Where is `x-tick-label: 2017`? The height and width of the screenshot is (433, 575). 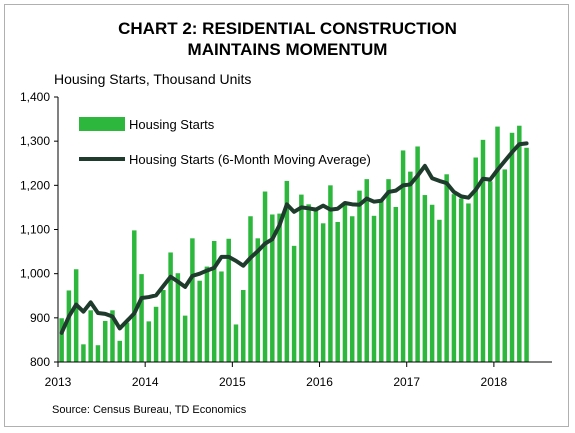 x-tick-label: 2017 is located at coordinates (406, 382).